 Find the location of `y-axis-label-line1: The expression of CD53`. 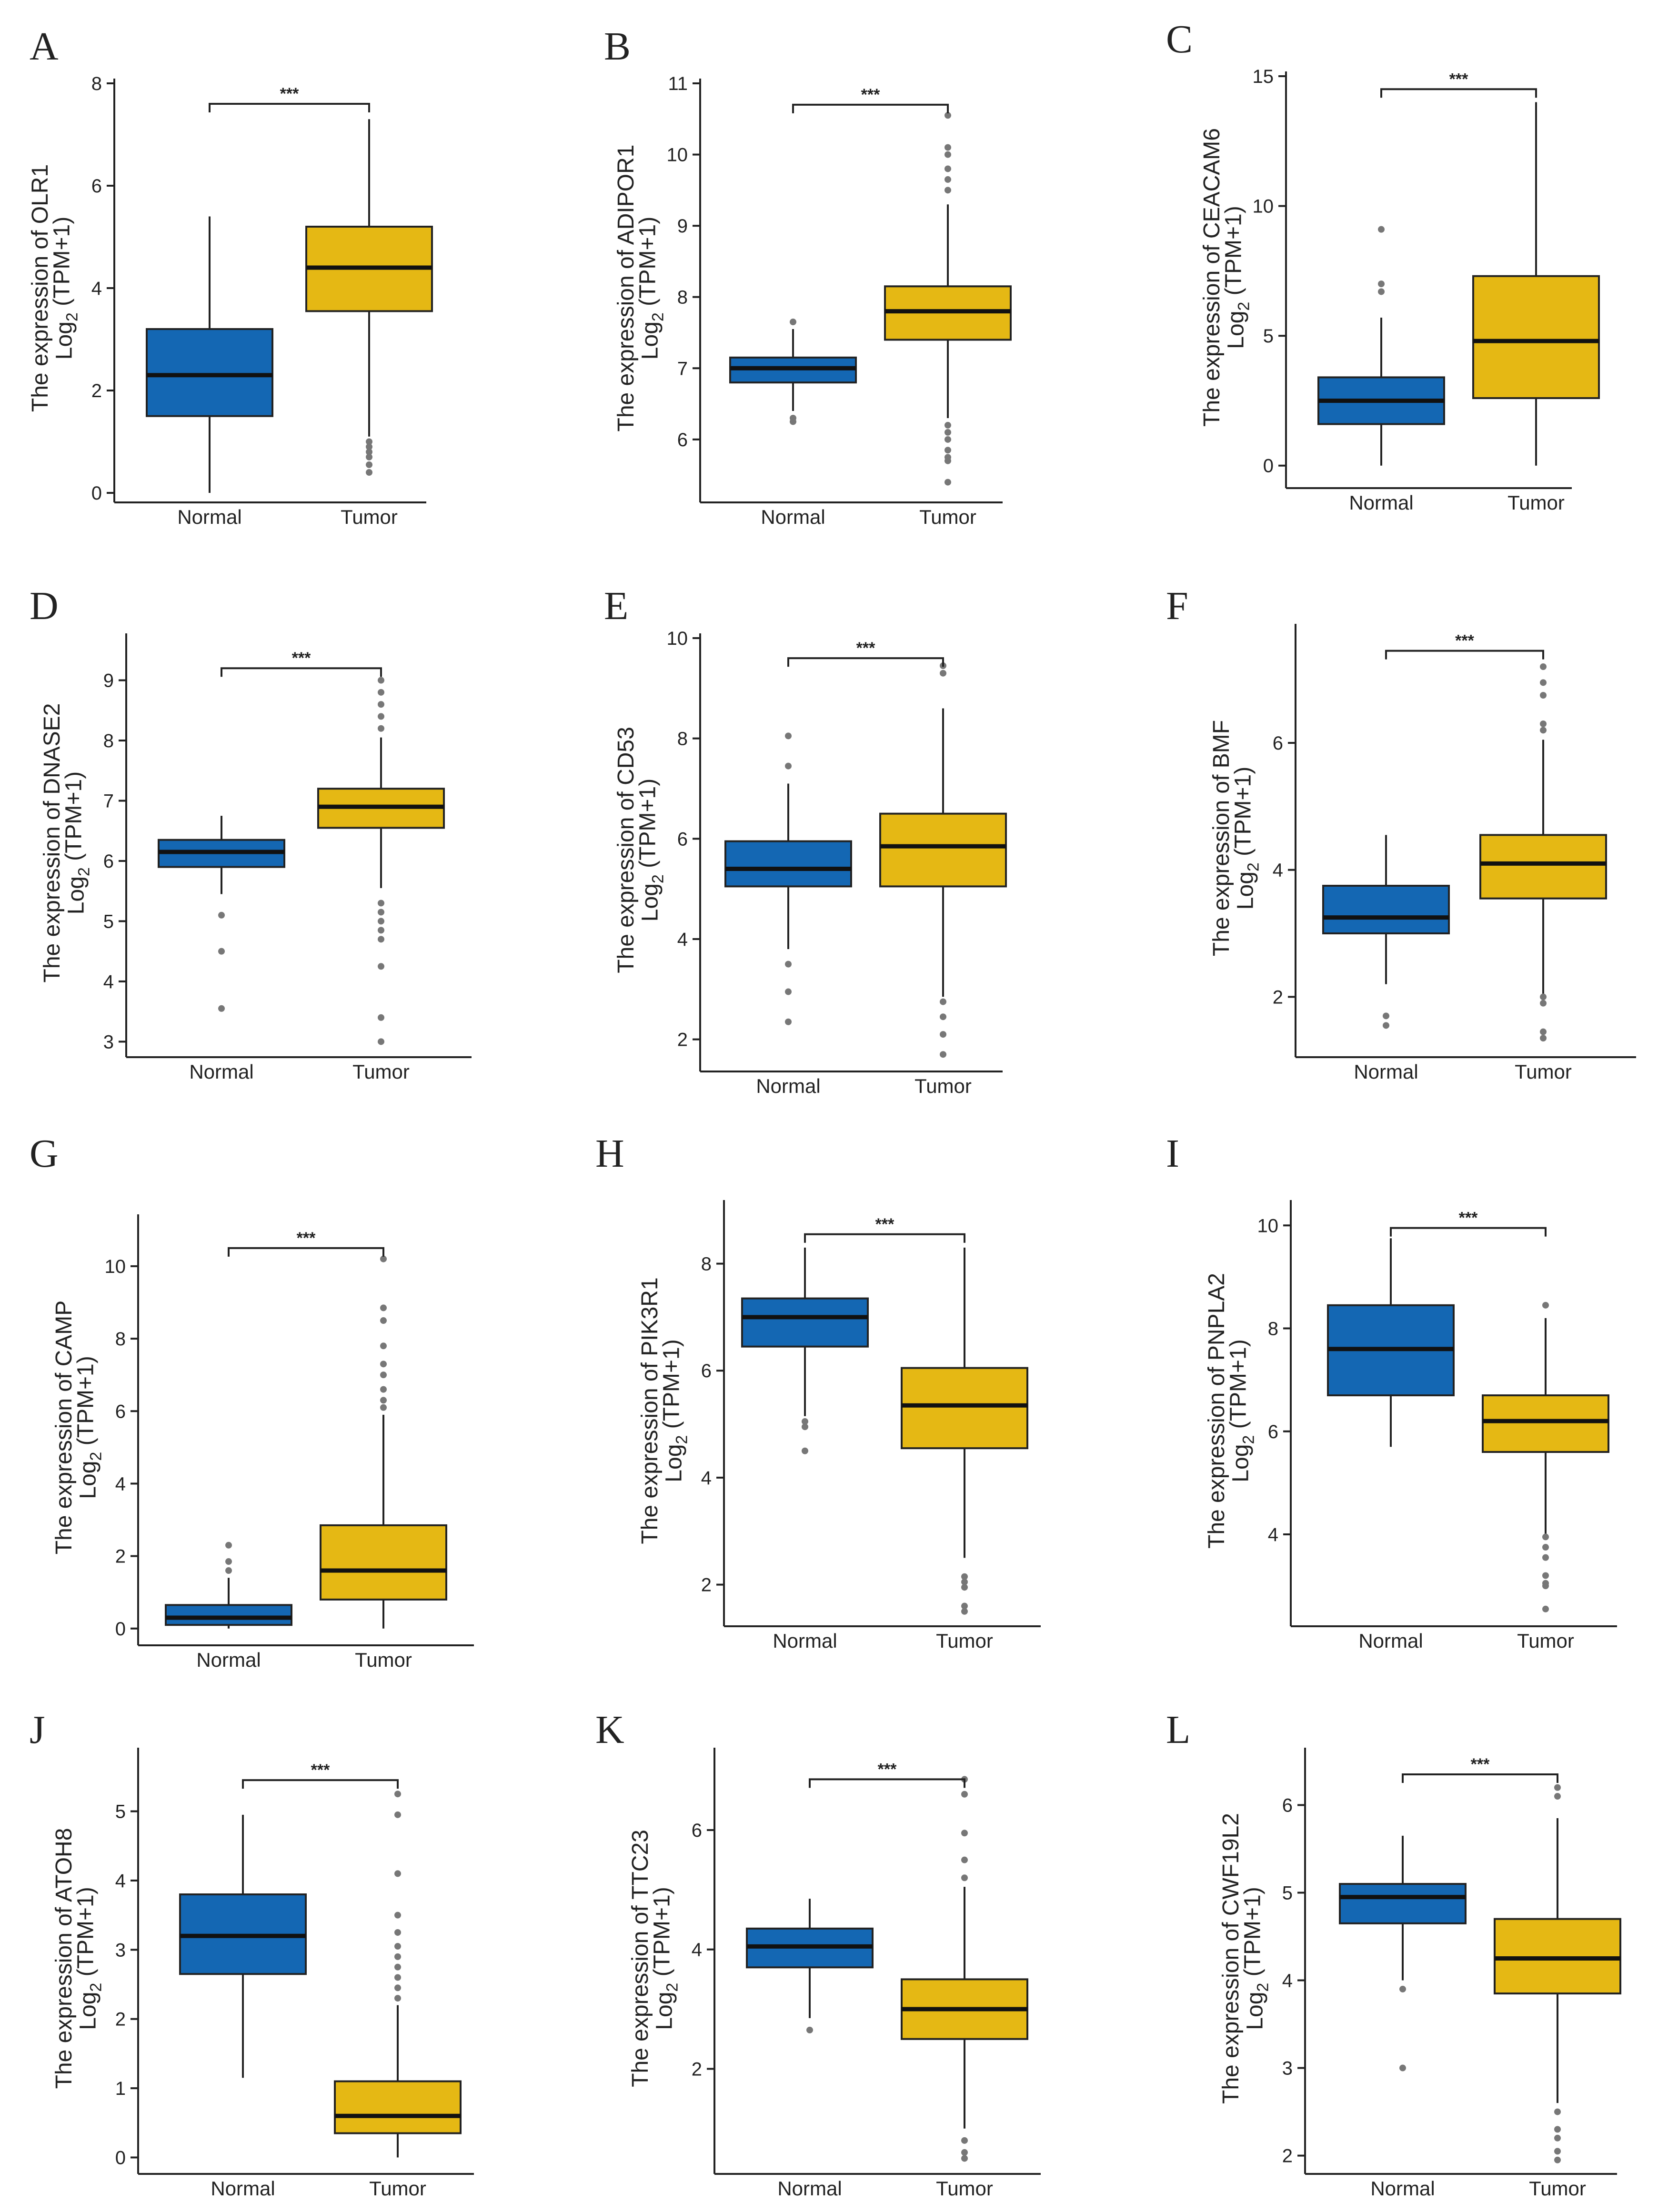

y-axis-label-line1: The expression of CD53 is located at coordinates (626, 850).